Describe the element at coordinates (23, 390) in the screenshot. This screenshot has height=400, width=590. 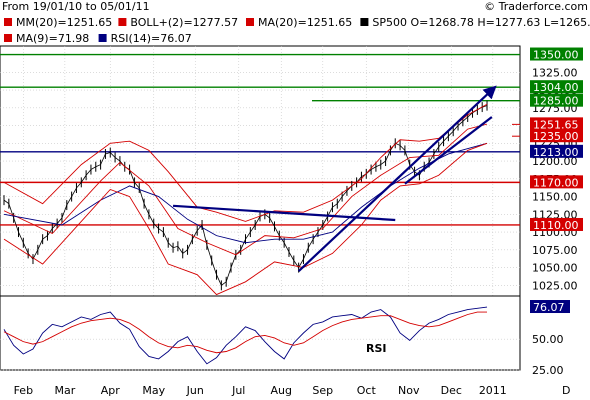
I see `x-tick-label: Feb` at that location.